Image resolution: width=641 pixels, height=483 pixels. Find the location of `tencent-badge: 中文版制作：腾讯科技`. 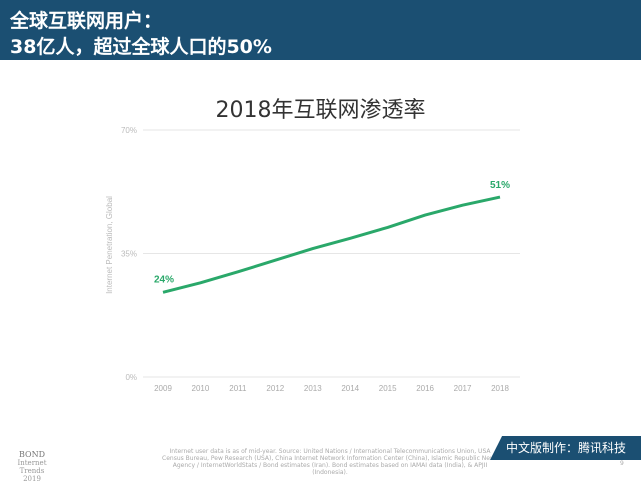

tencent-badge: 中文版制作：腾讯科技 is located at coordinates (565, 448).